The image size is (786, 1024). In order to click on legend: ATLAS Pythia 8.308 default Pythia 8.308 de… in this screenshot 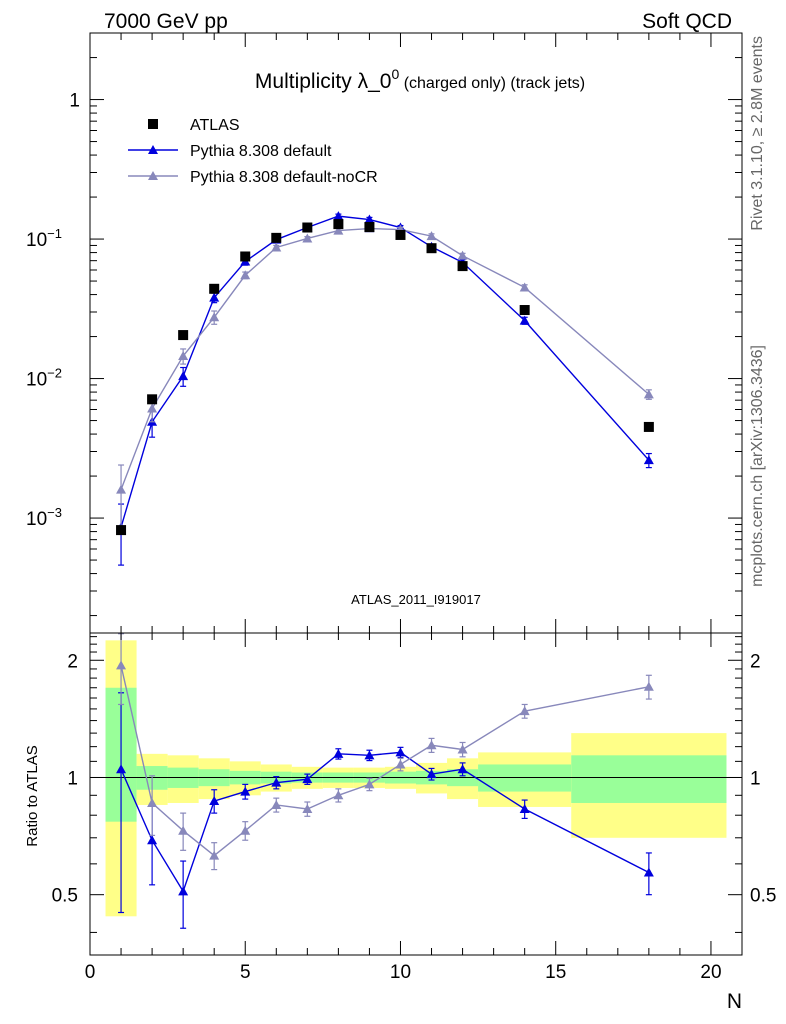, I will do `click(253, 151)`.